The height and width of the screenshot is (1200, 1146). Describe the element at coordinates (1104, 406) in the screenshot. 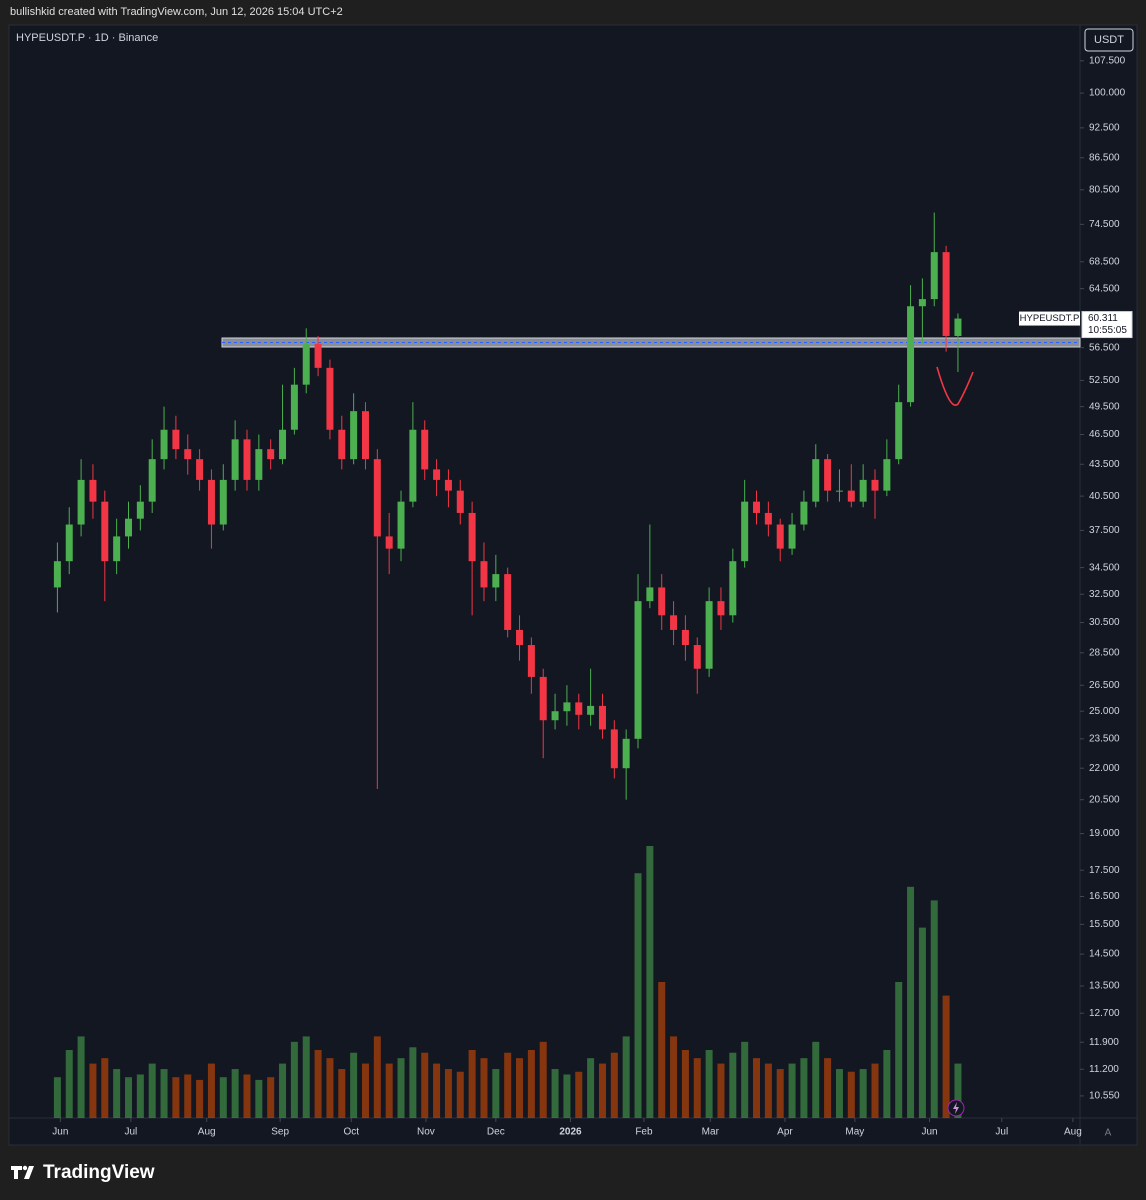

I see `y-tick-label: 49.500` at that location.